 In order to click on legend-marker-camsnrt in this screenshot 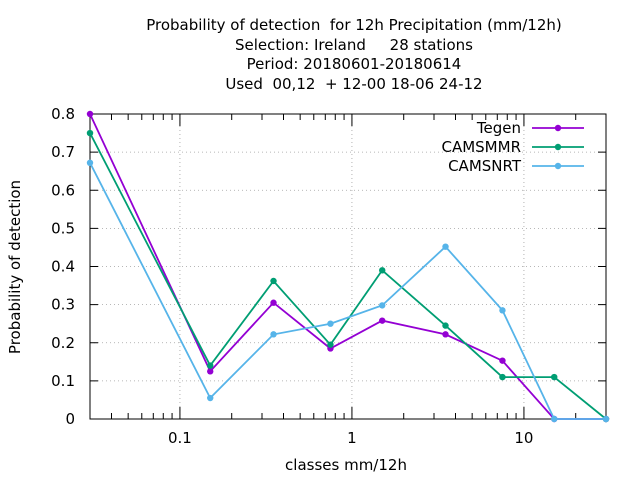, I will do `click(558, 166)`.